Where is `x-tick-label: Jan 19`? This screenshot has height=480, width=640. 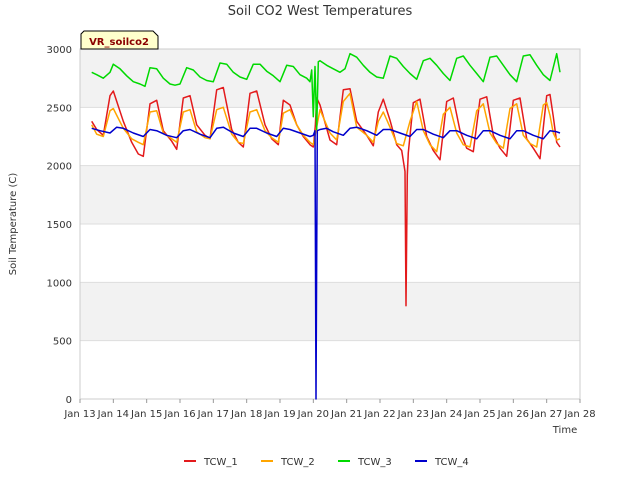
x-tick-label: Jan 19 is located at coordinates (279, 414).